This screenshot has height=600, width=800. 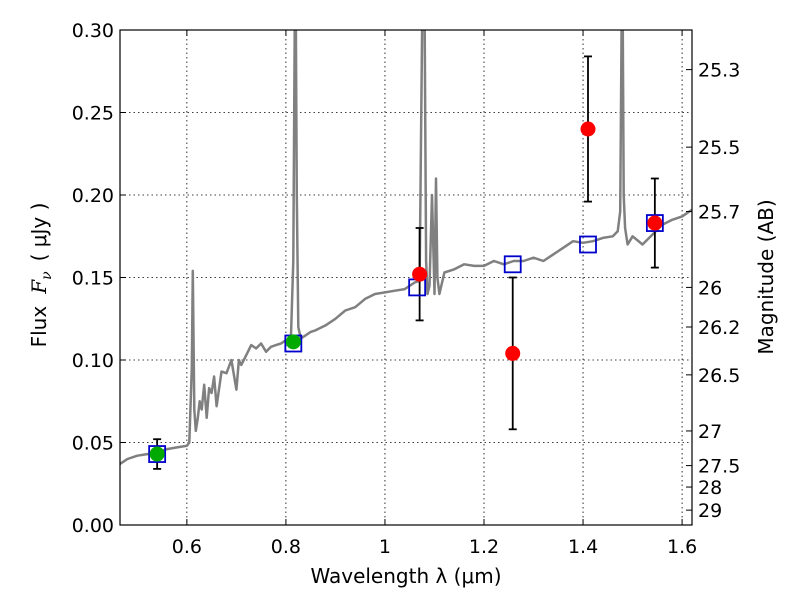 I want to click on x-tick-label: 0.6, so click(x=187, y=547).